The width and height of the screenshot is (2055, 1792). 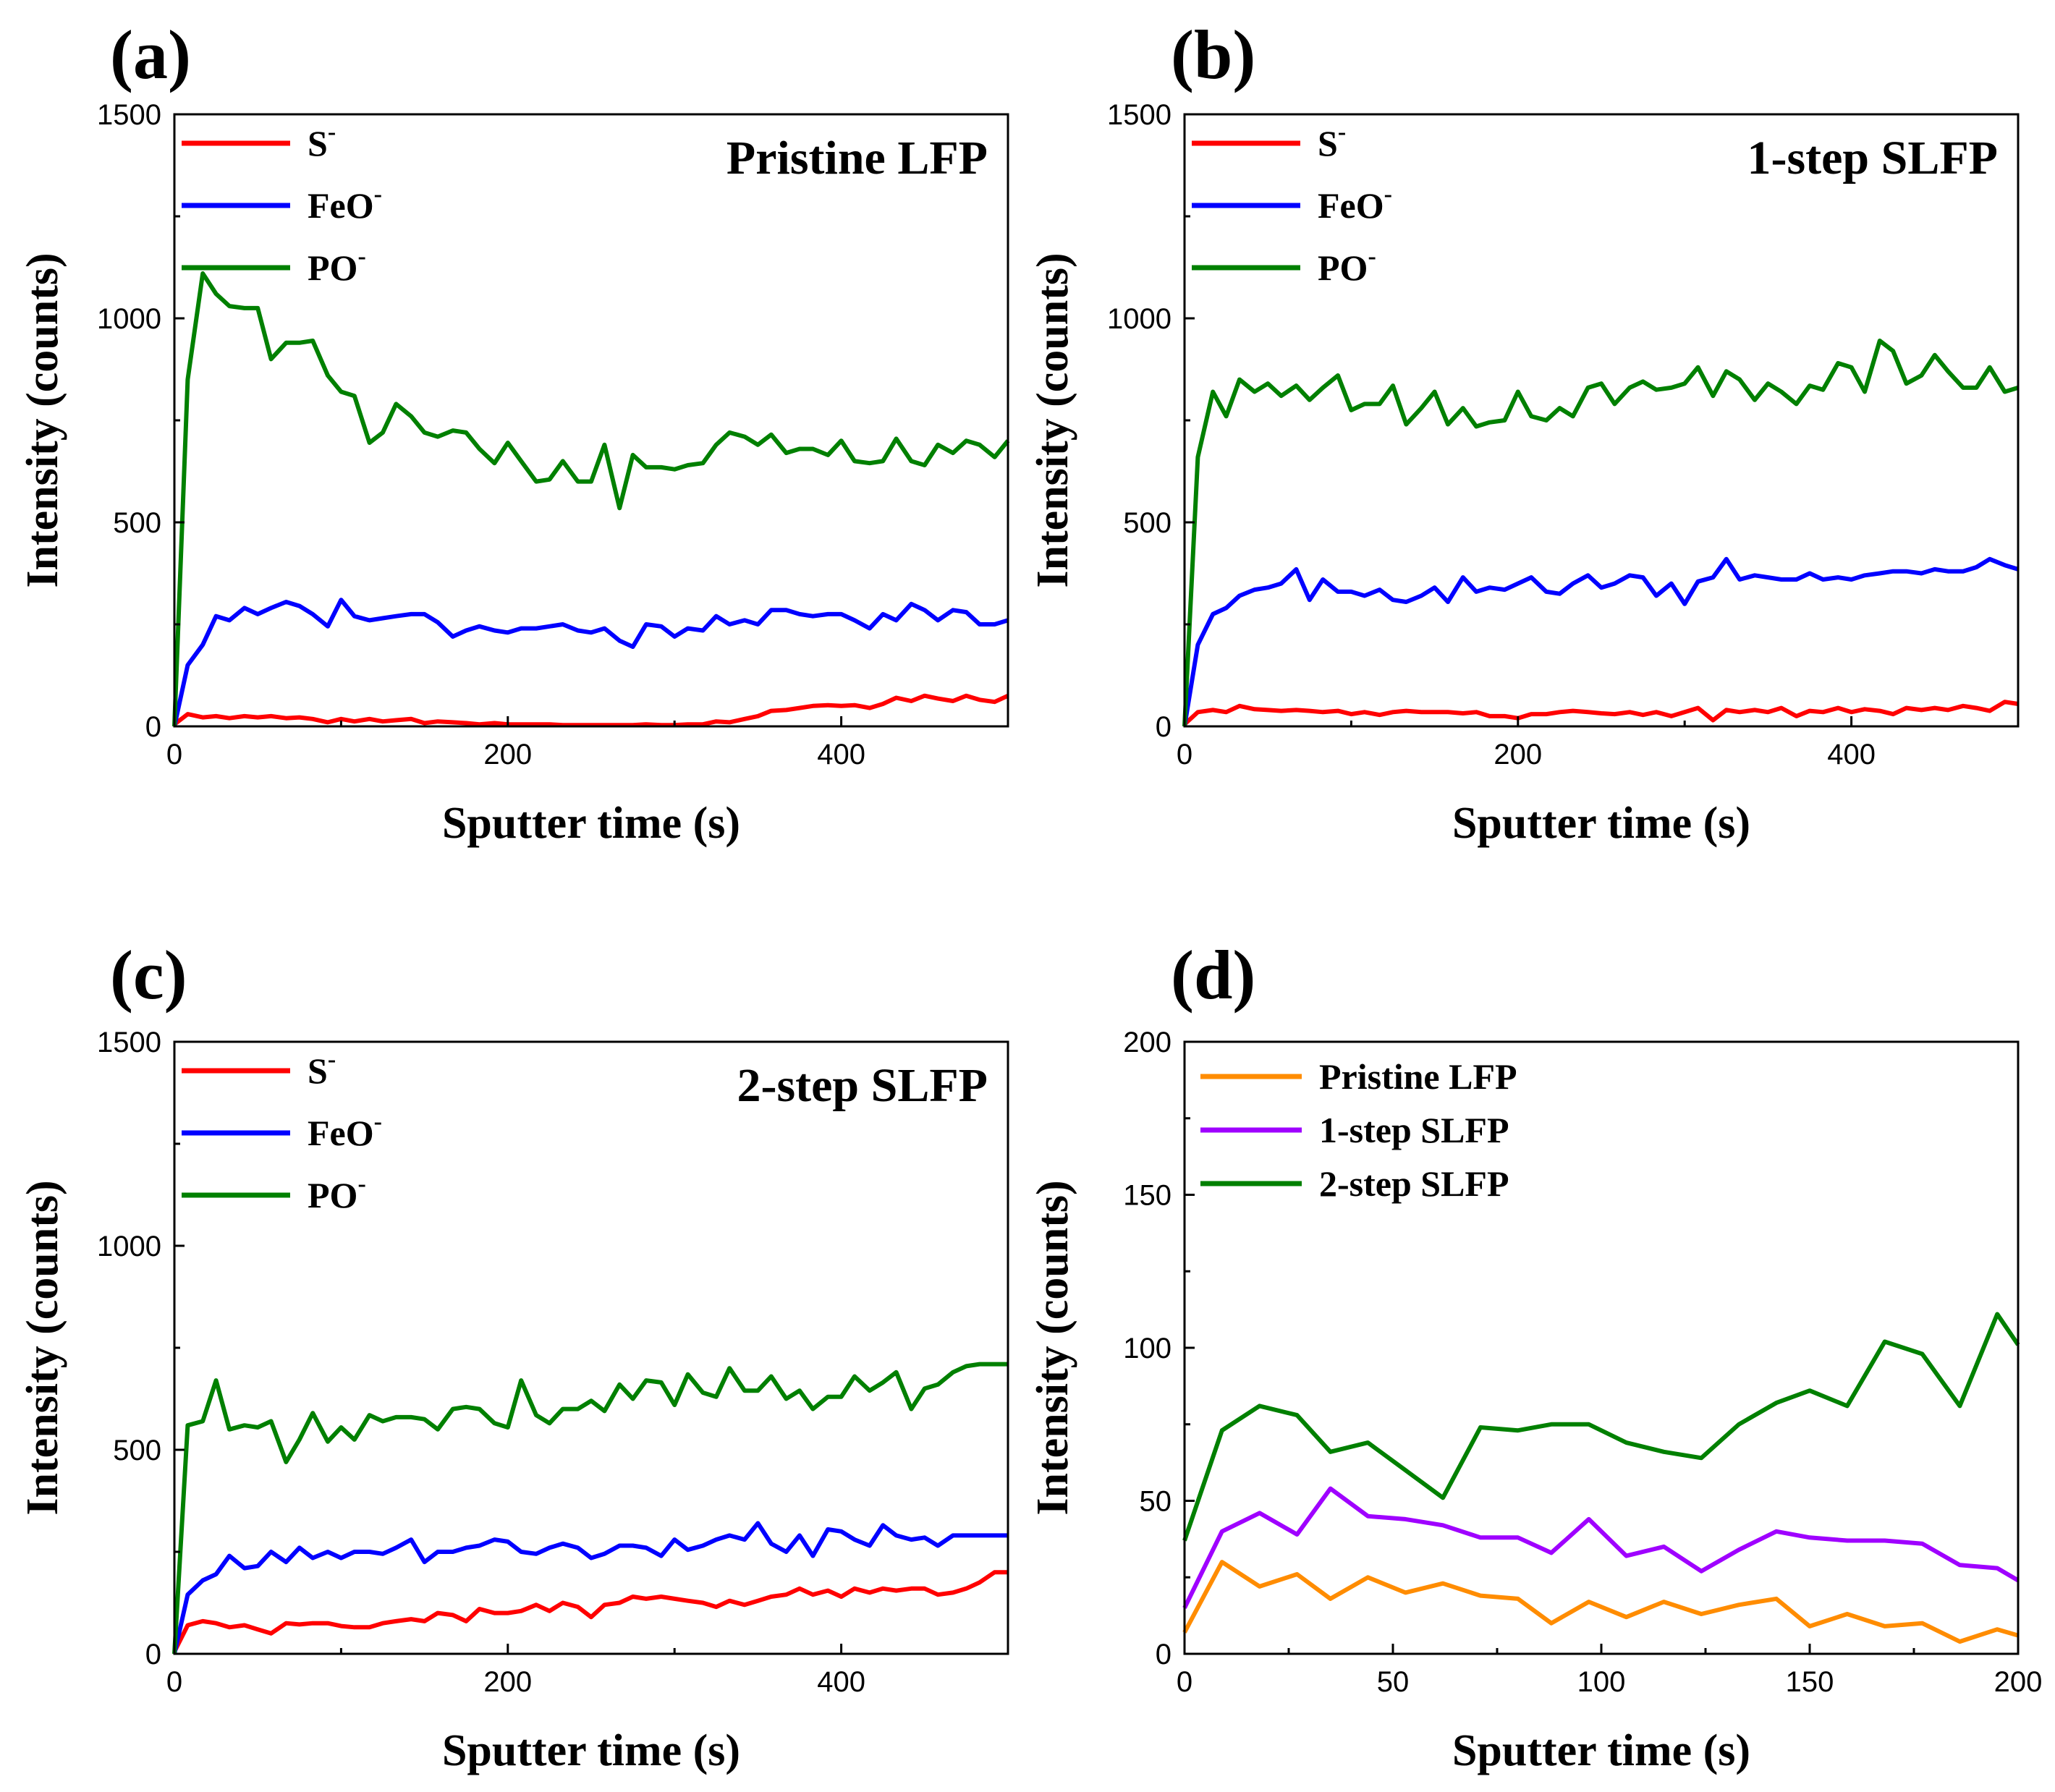 I want to click on panel-label: (a), so click(x=150, y=54).